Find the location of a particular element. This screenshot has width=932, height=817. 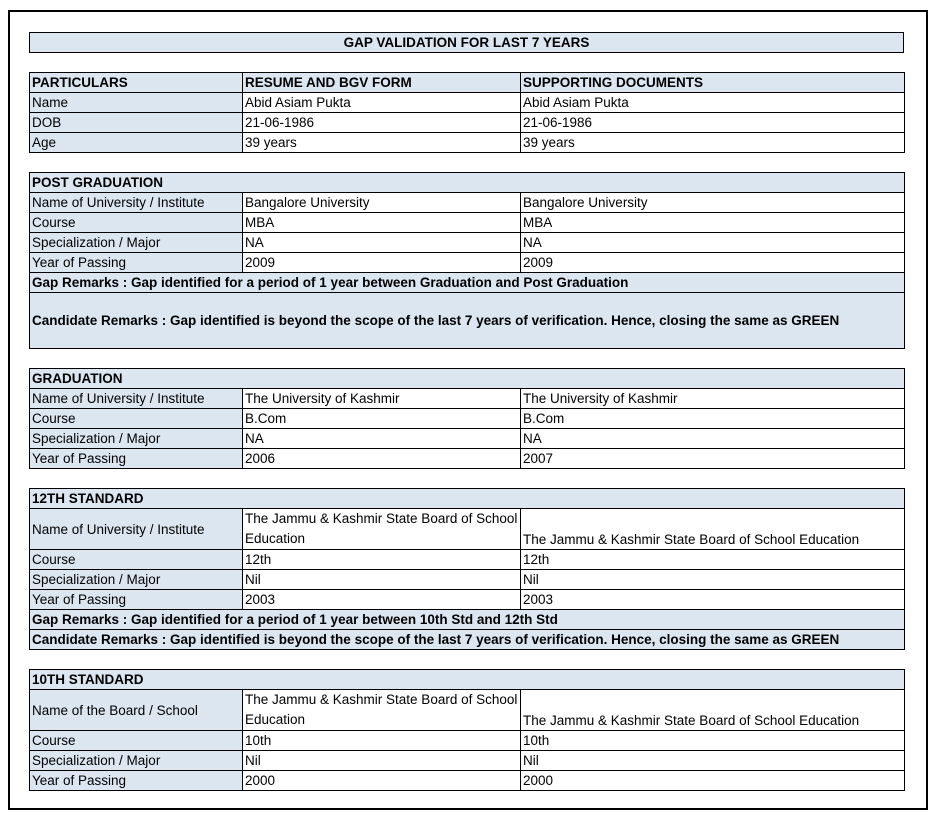

resume-value: Abid Asiam Pukta is located at coordinates (381, 102).